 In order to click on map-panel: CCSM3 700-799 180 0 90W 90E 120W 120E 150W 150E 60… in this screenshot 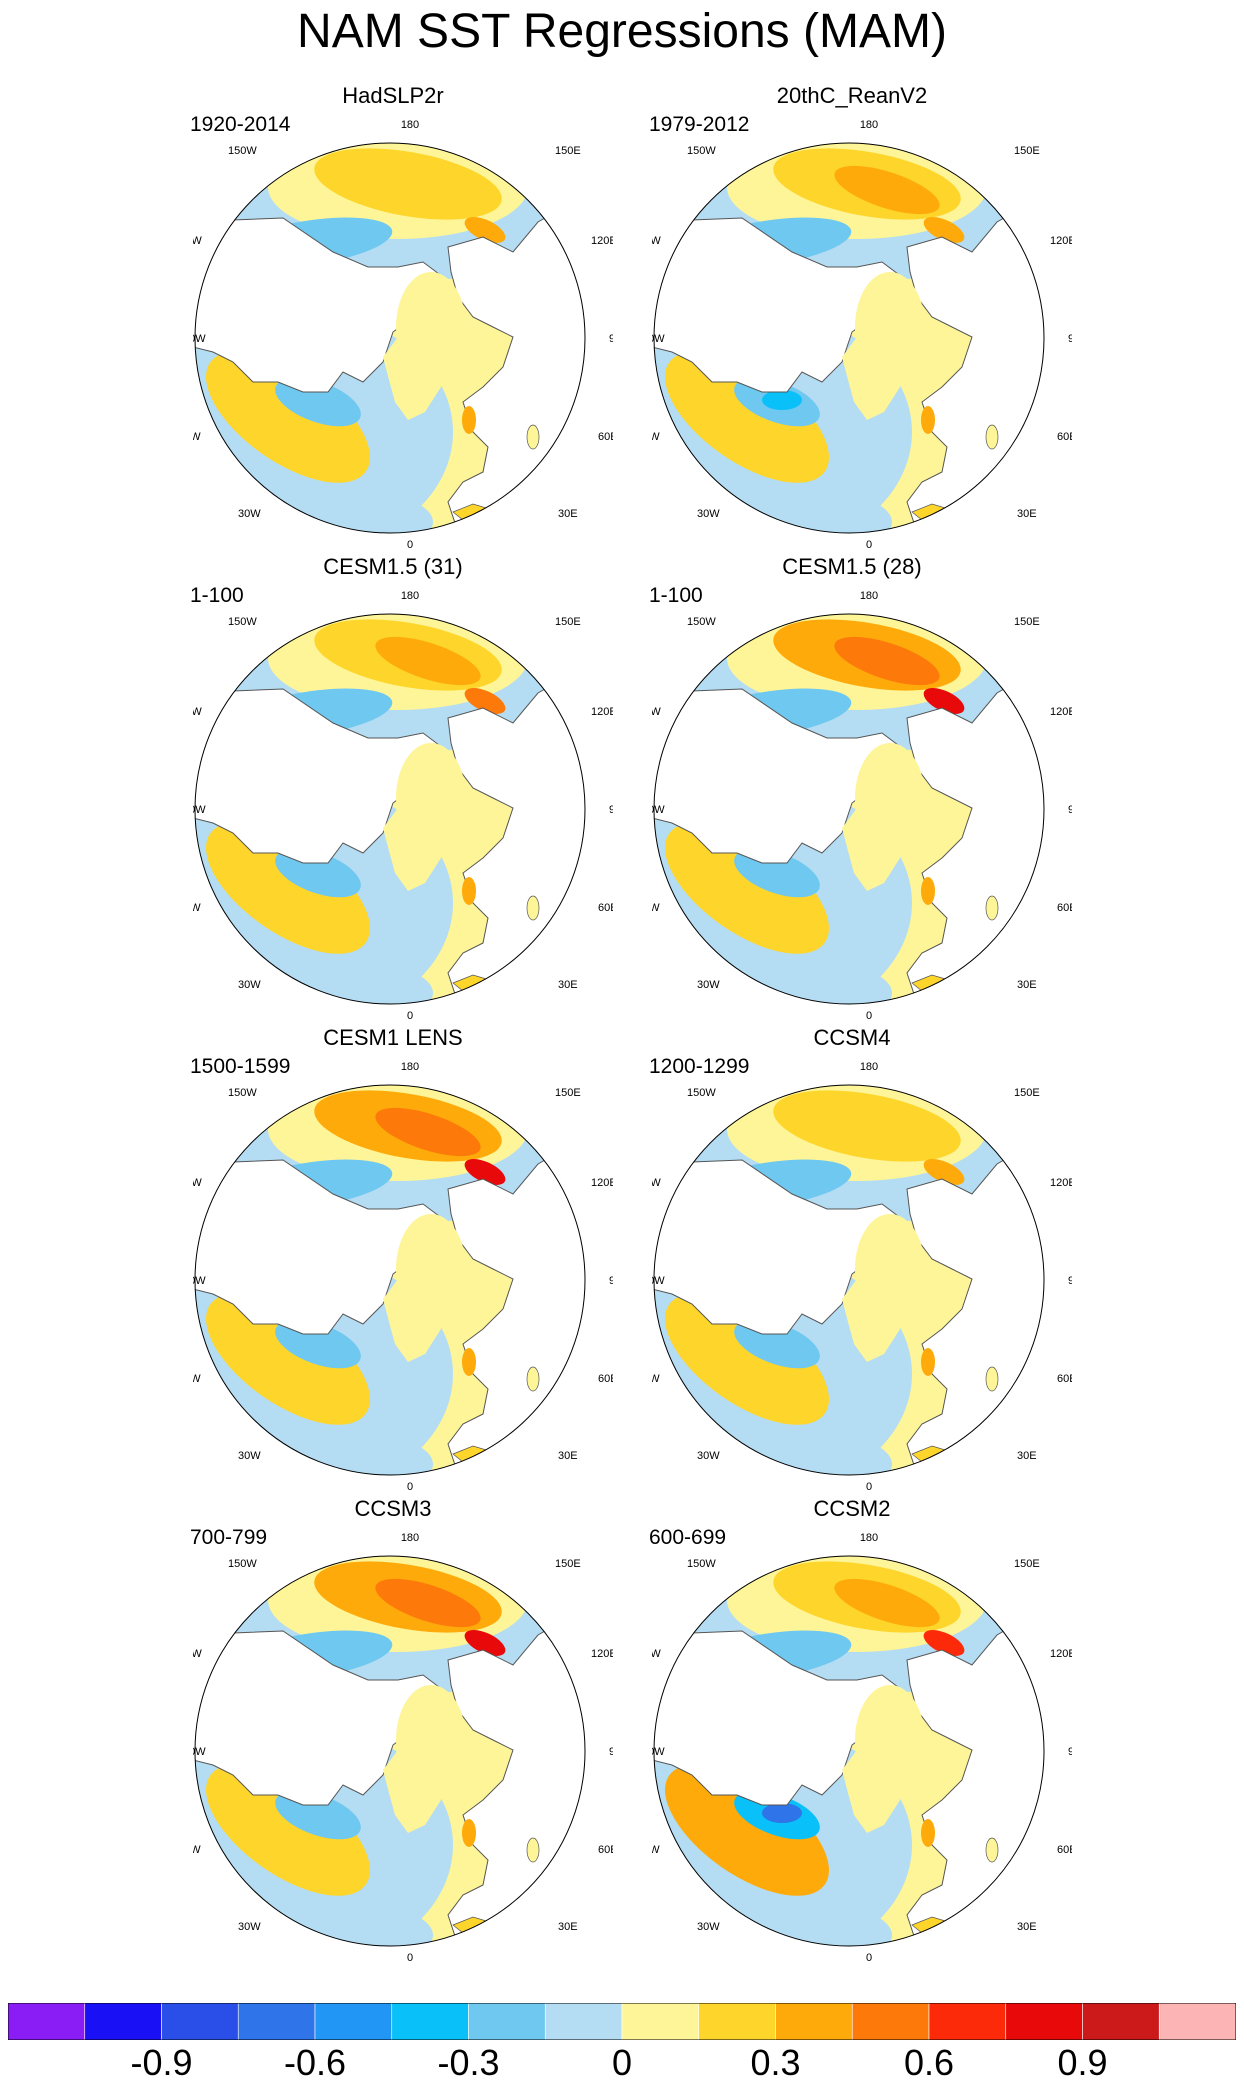, I will do `click(421, 1730)`.